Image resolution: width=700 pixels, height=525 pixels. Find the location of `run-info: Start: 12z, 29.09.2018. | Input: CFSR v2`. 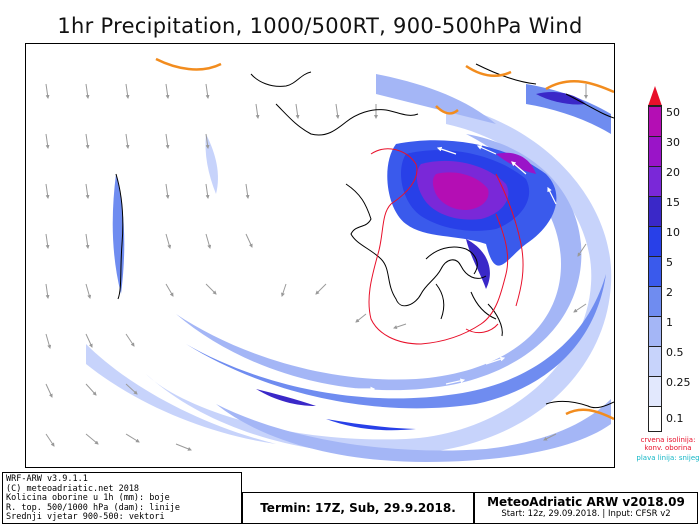

run-info: Start: 12z, 29.09.2018. | Input: CFSR v2 is located at coordinates (586, 514).